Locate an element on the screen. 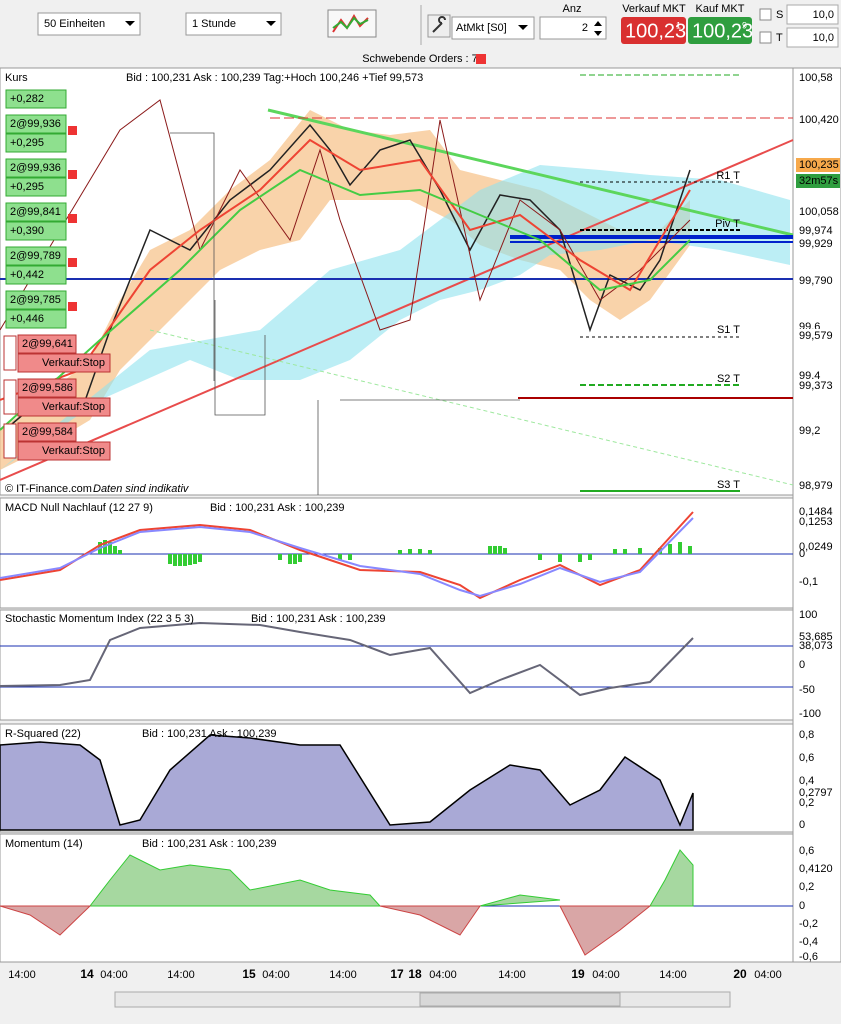 This screenshot has height=1024, width=841. units-dropdown is located at coordinates (89, 24).